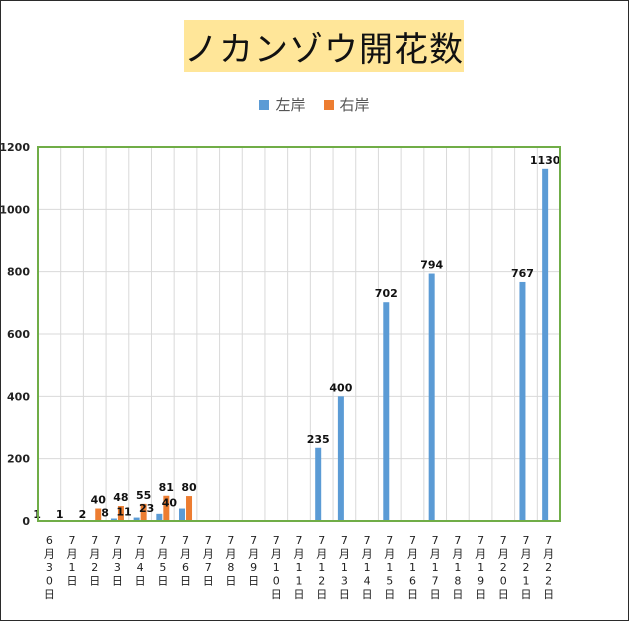  I want to click on chart-title: ノカンゾウ開花数, so click(324, 49).